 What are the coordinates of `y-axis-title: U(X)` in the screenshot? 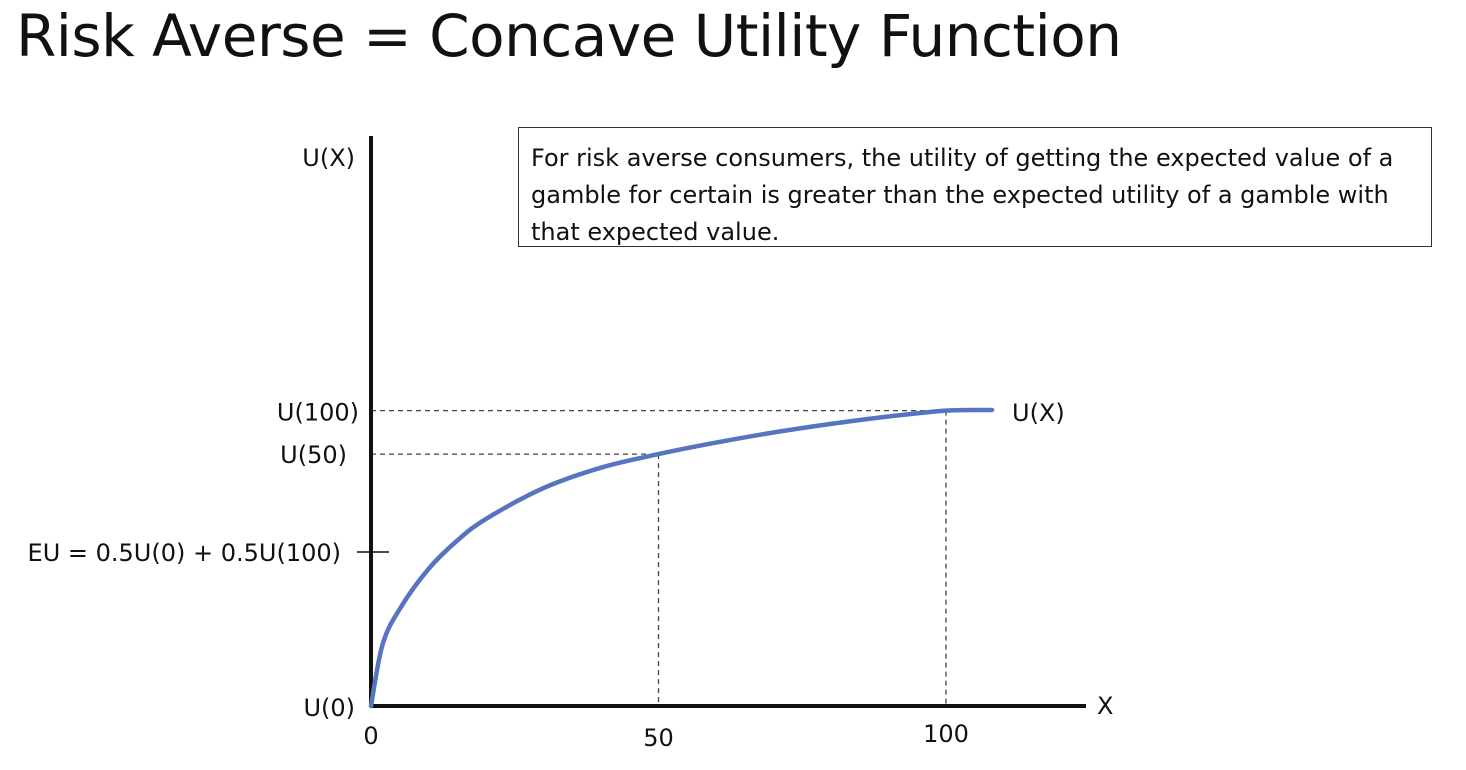 It's located at (328, 158).